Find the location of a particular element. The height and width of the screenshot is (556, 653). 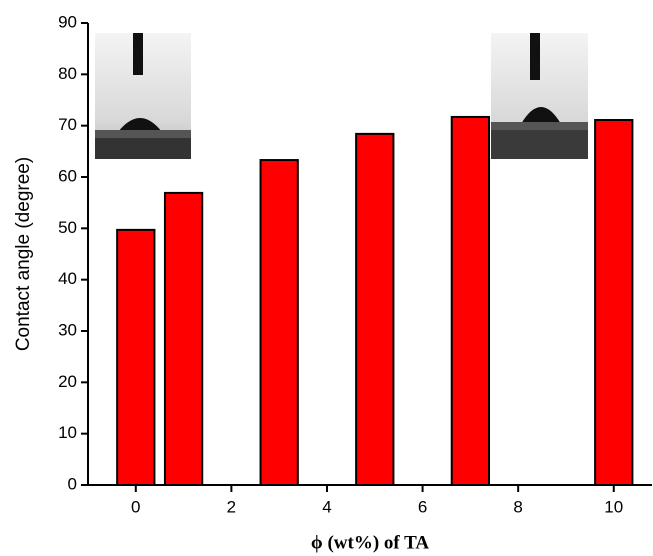

x-tick-label: 8 is located at coordinates (517, 506).